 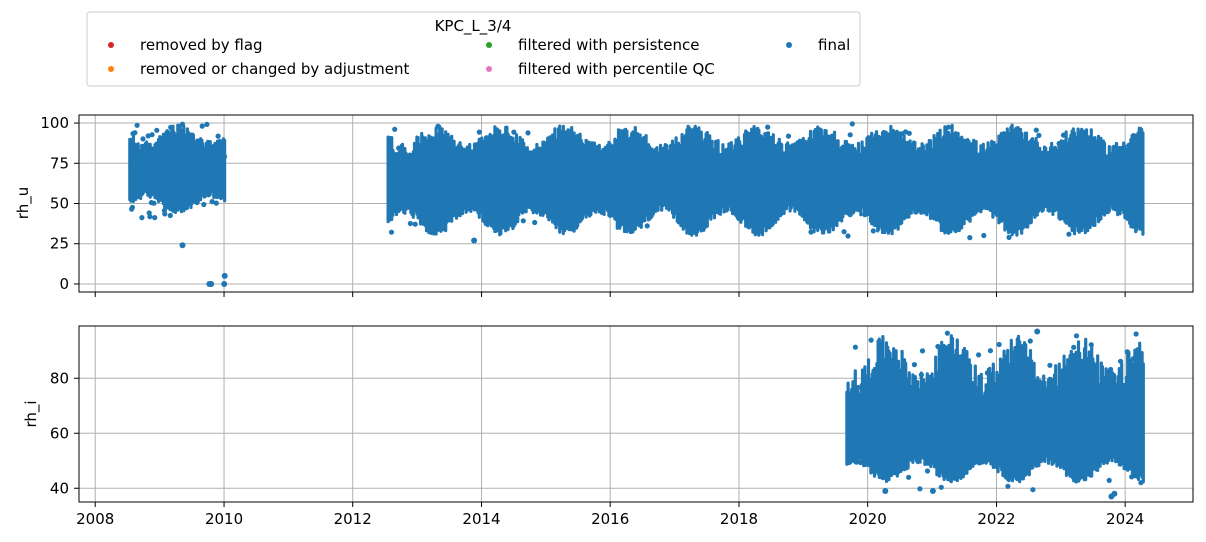 I want to click on final-series-band, so click(x=178, y=171).